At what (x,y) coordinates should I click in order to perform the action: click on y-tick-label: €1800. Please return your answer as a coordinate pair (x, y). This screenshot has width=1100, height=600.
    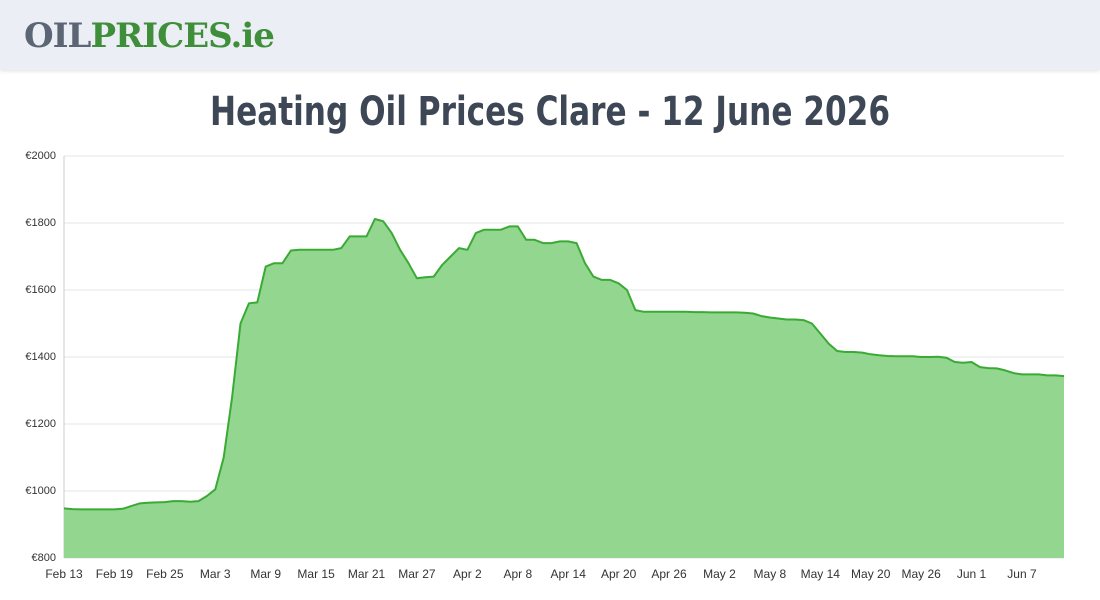
    Looking at the image, I should click on (40, 223).